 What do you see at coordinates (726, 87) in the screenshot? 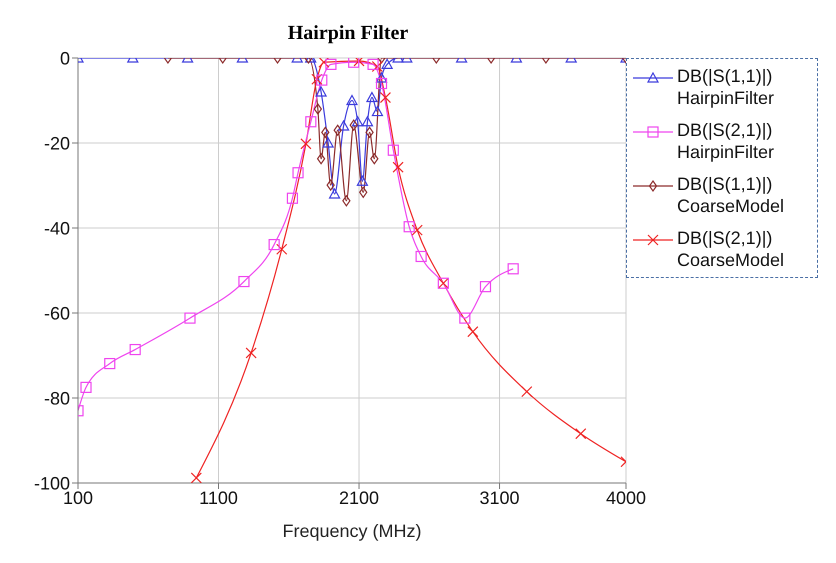
I see `legend-label: DB(|S(1,1)|) HairpinFilter` at bounding box center [726, 87].